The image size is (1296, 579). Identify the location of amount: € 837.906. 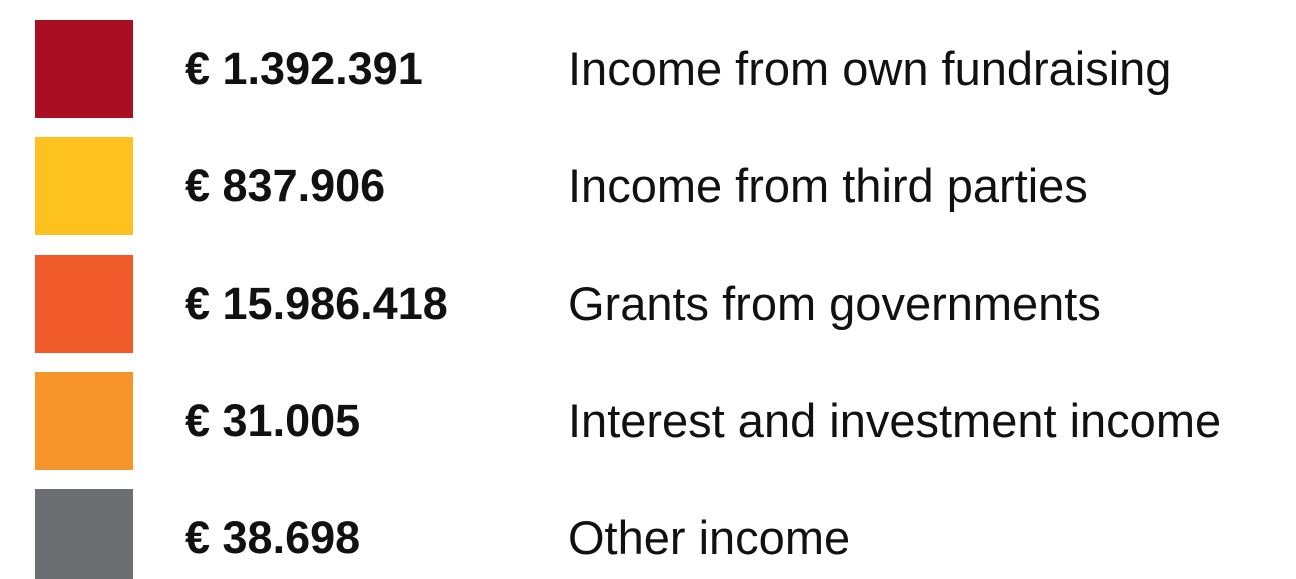
(285, 186).